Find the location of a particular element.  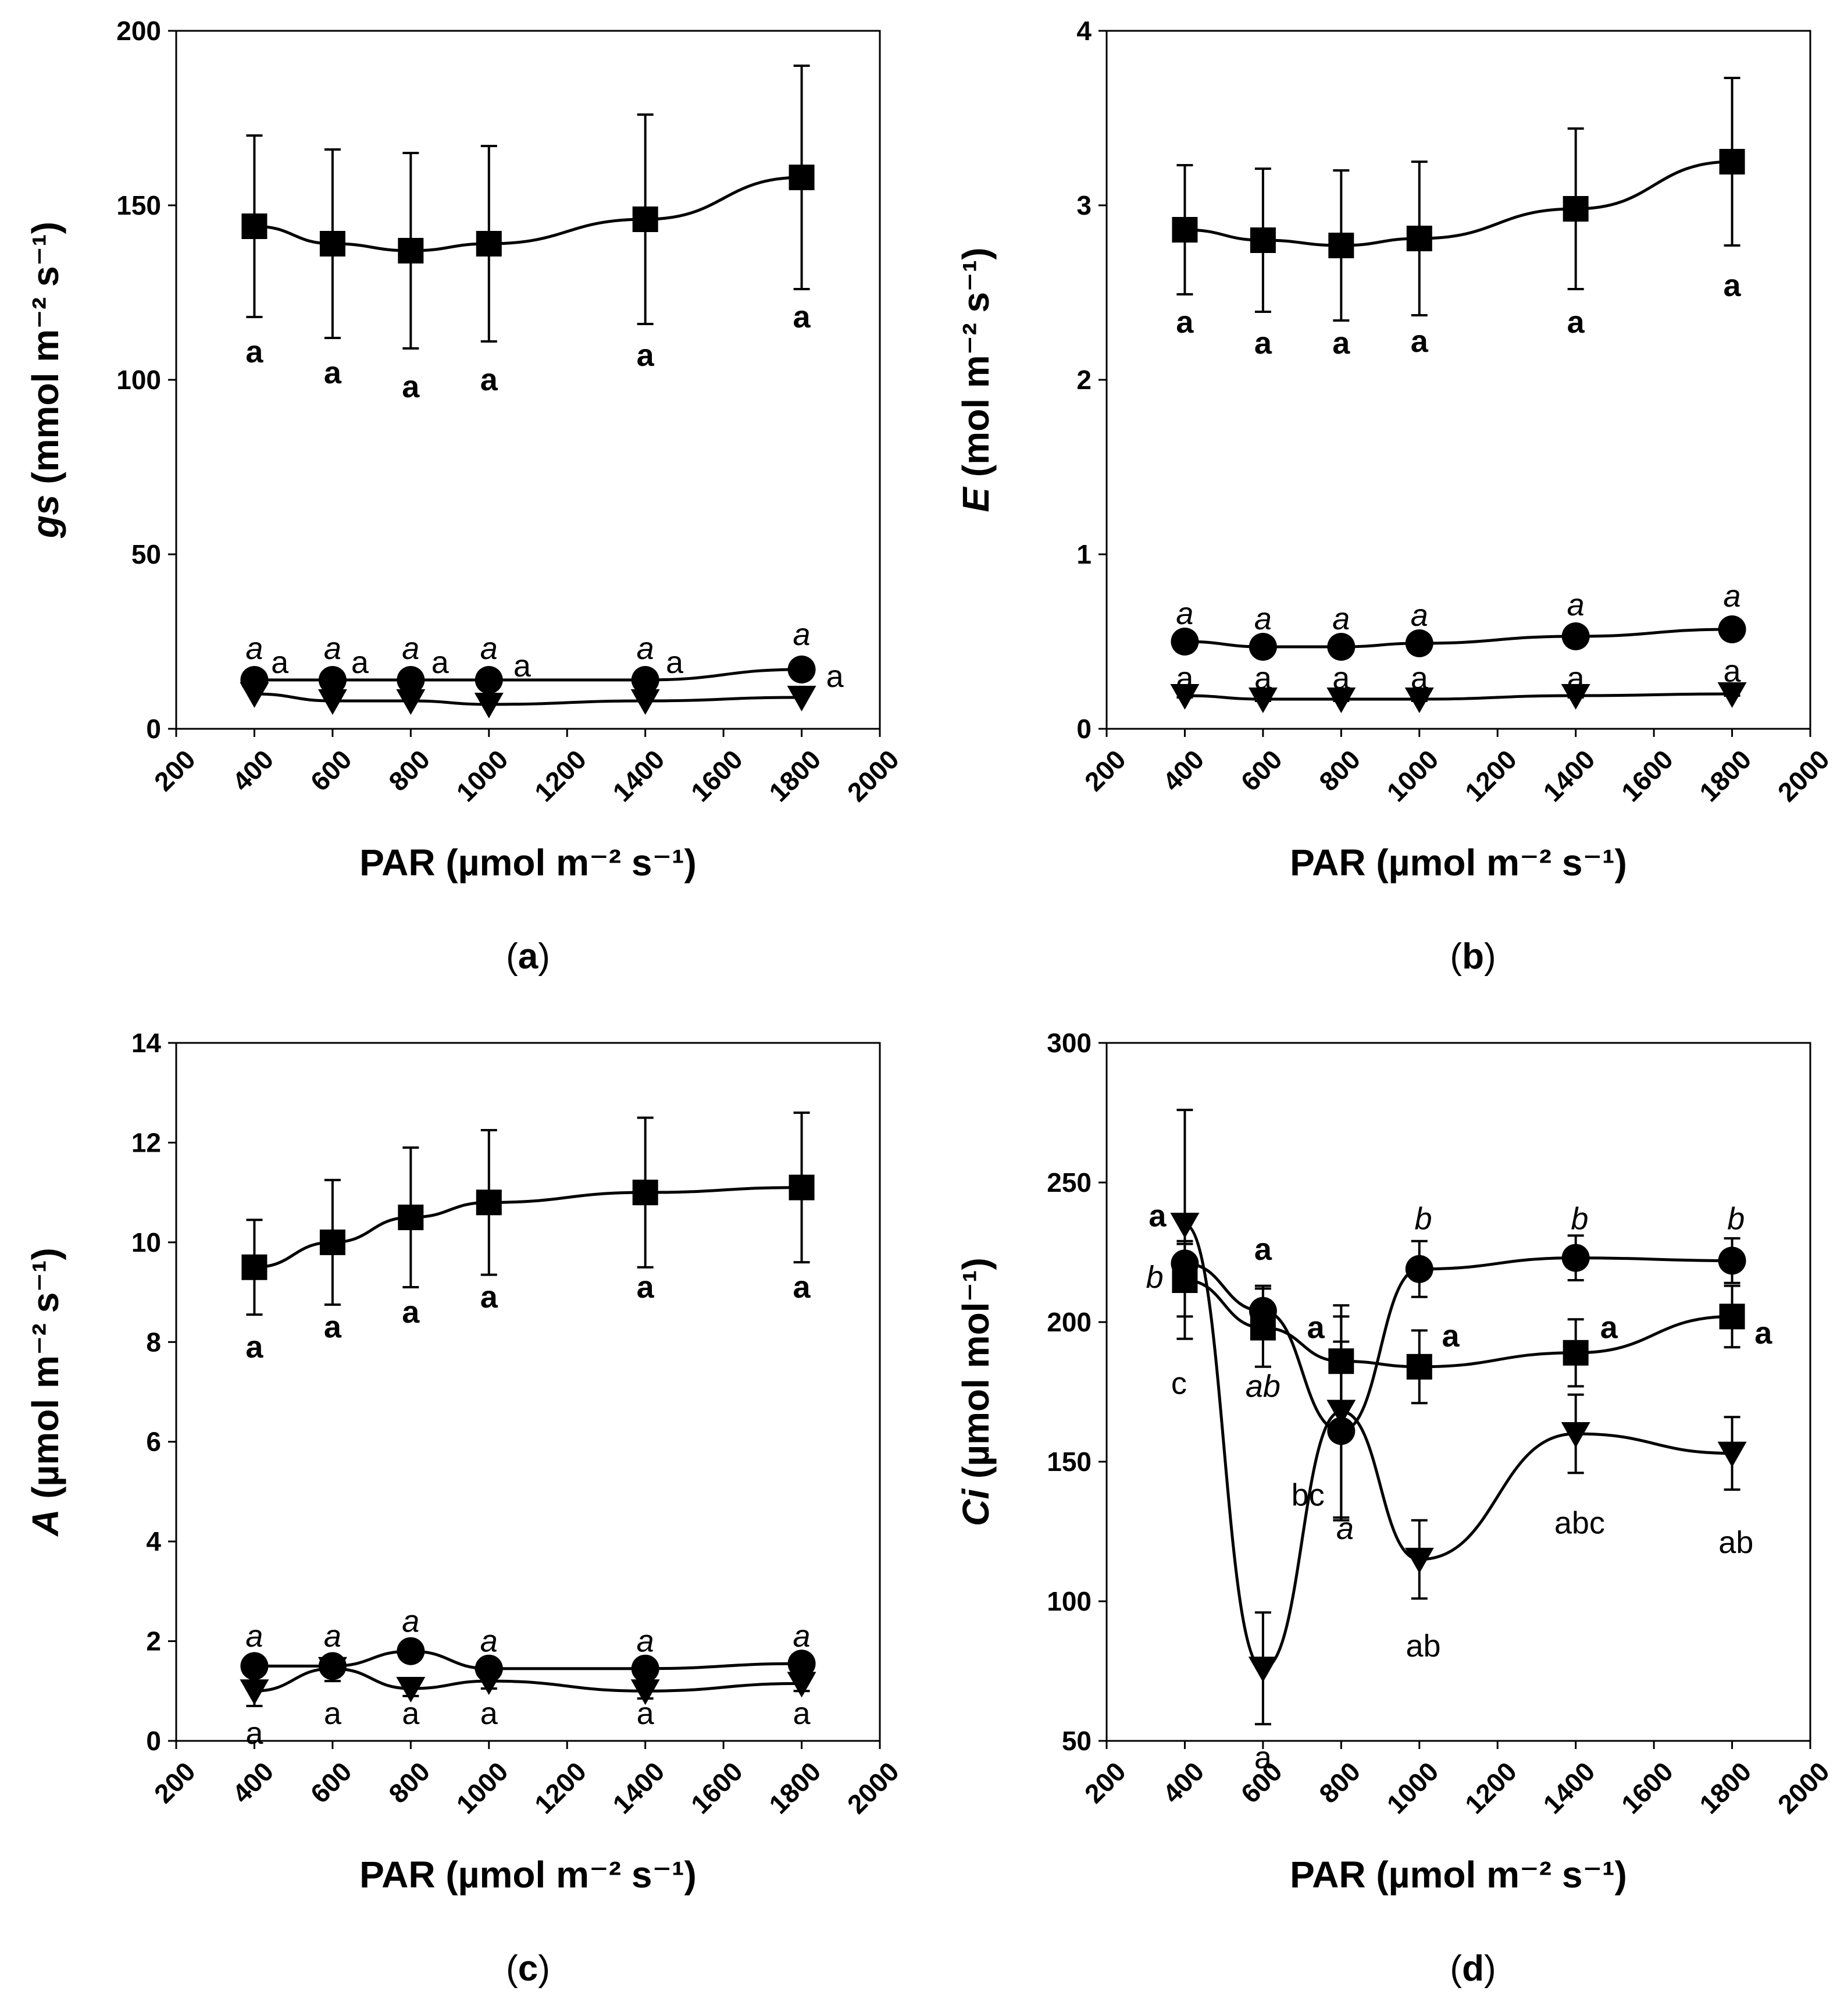

x-tick-label: 1800 is located at coordinates (1725, 1787).